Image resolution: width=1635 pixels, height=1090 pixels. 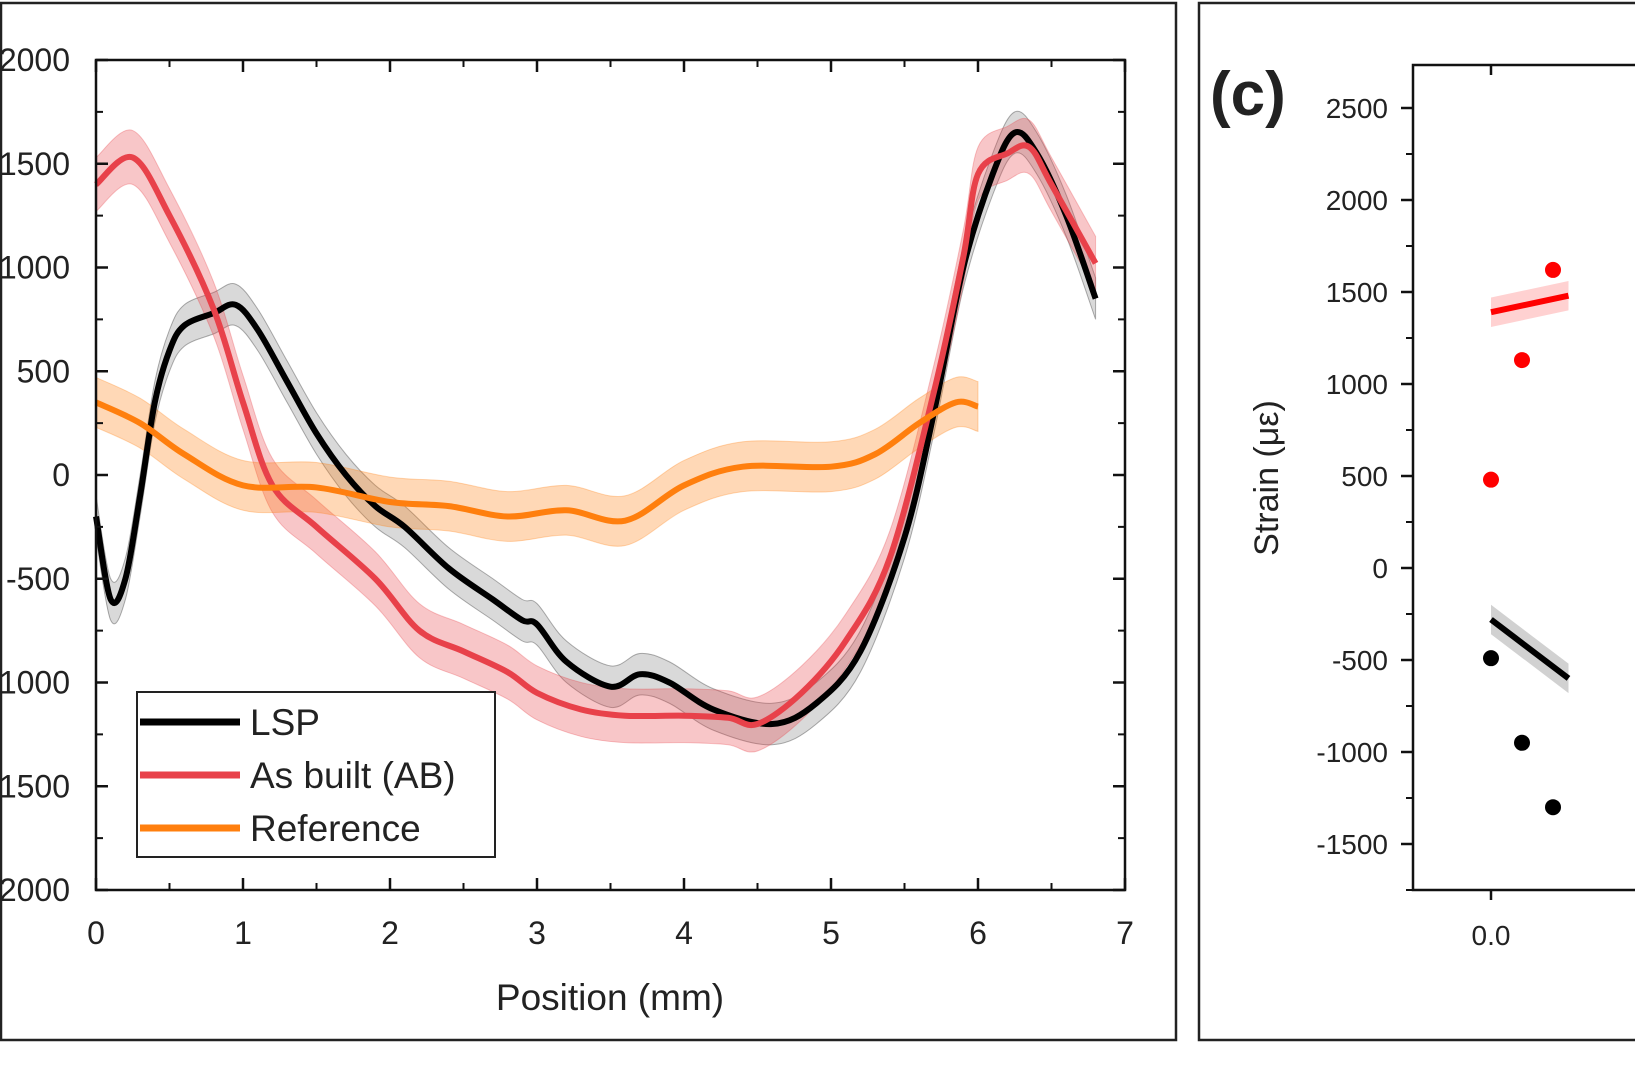 What do you see at coordinates (1523, 477) in the screenshot?
I see `plot-area` at bounding box center [1523, 477].